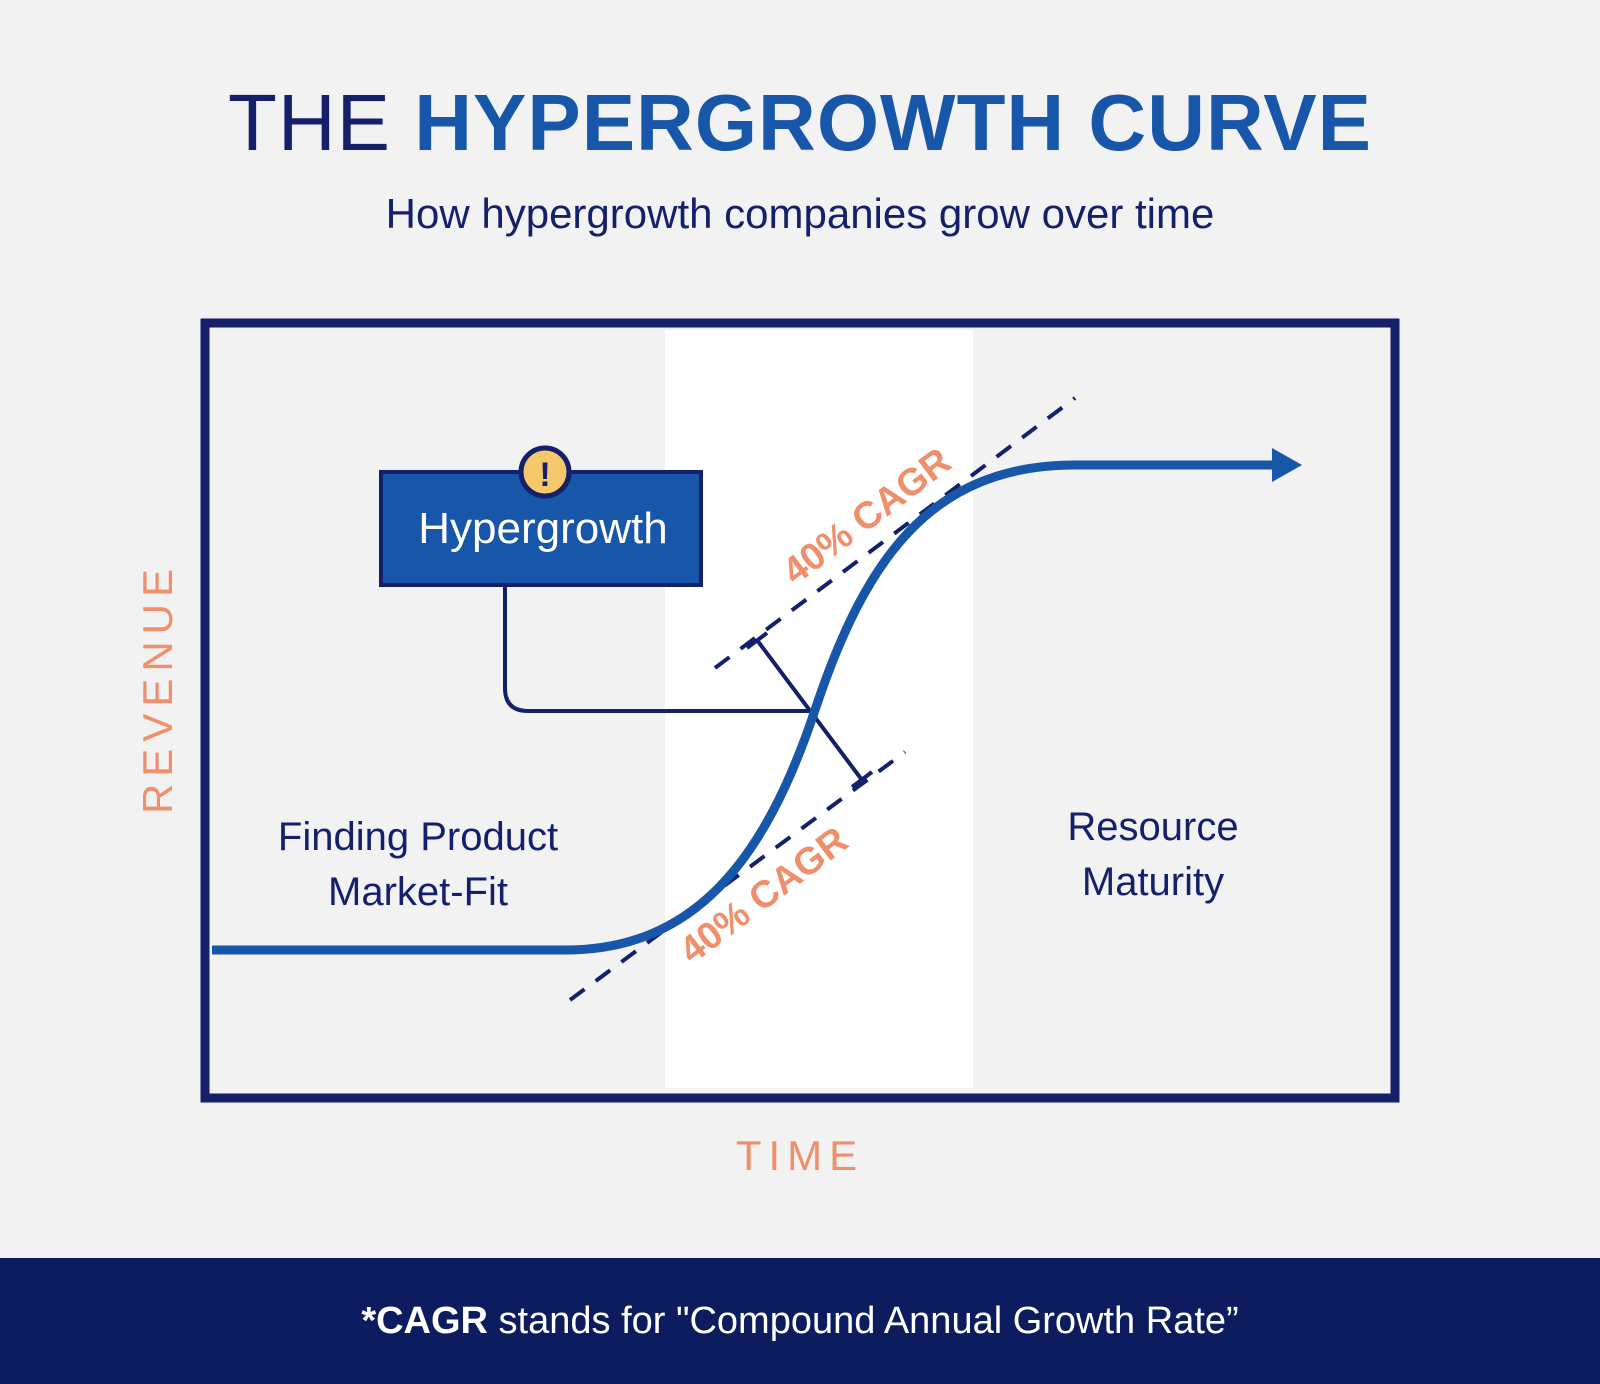  Describe the element at coordinates (757, 640) in the screenshot. I see `measure-cap-top` at that location.